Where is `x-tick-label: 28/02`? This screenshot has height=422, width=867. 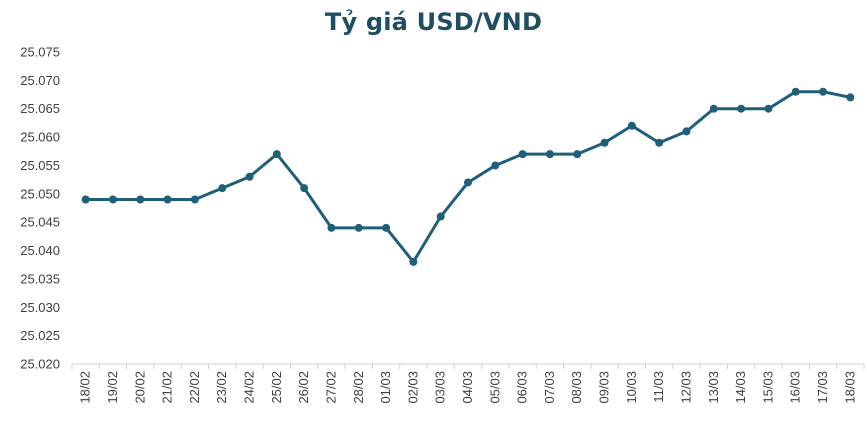 x-tick-label: 28/02 is located at coordinates (358, 387).